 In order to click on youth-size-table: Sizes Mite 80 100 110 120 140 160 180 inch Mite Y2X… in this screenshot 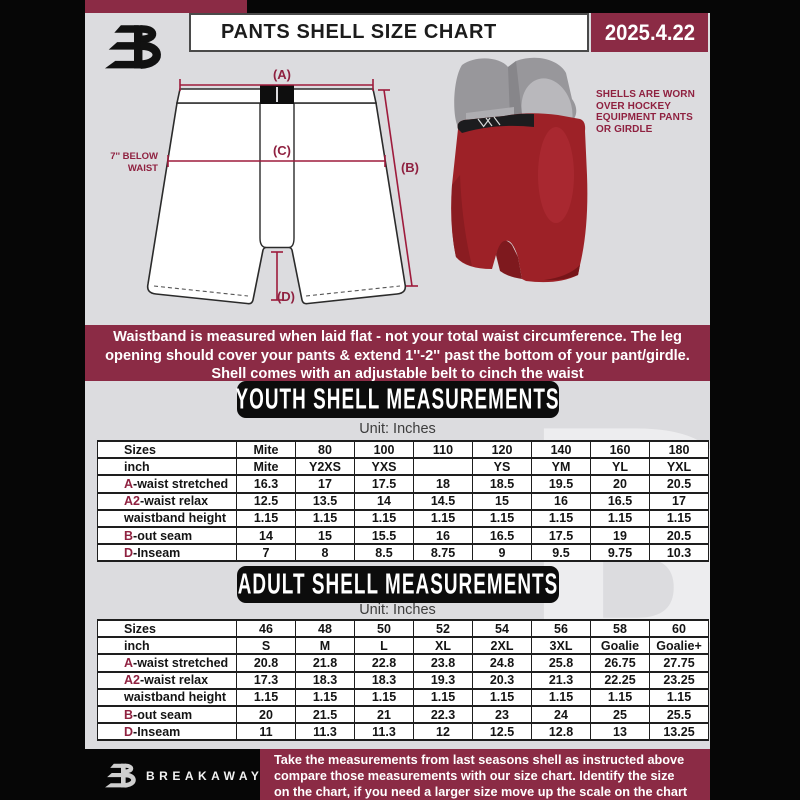, I will do `click(403, 501)`.